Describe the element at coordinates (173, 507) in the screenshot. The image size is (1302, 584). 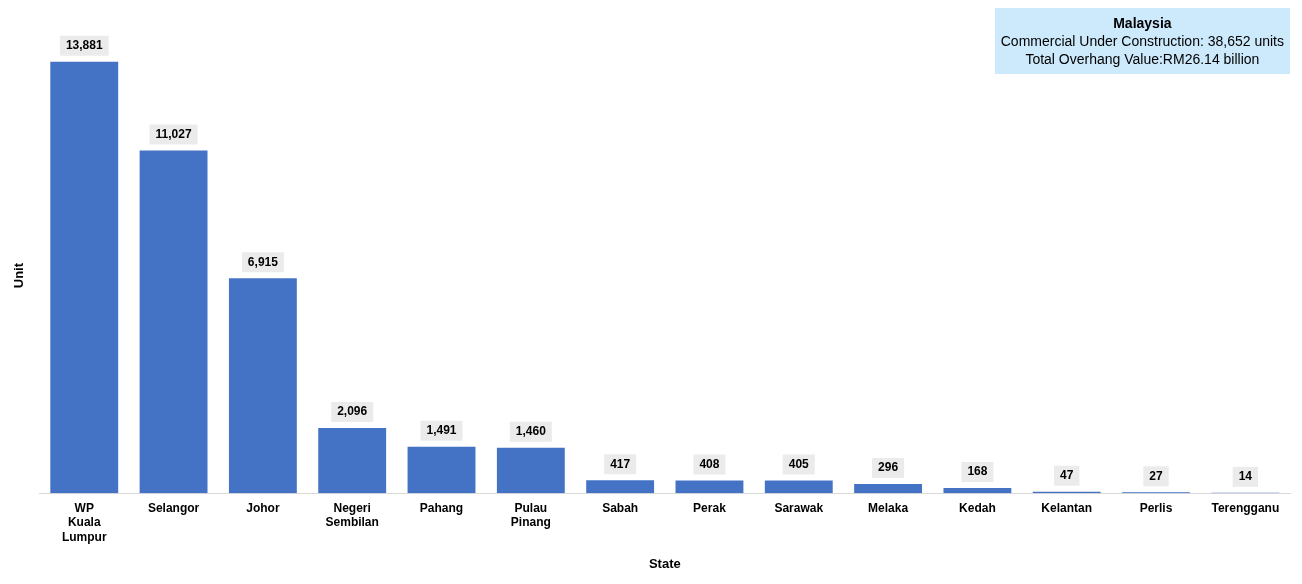
I see `x-tick-label: Selangor` at that location.